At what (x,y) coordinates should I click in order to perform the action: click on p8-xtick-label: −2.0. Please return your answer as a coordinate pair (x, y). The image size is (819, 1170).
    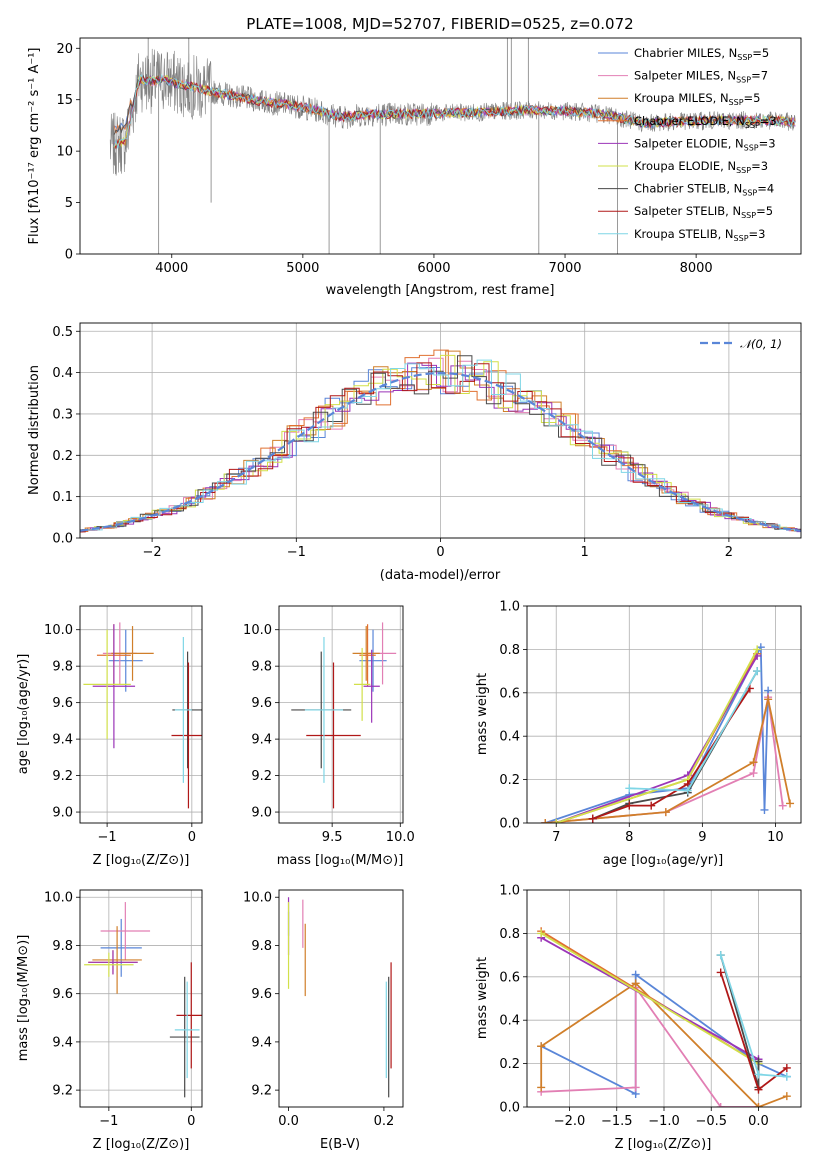
    Looking at the image, I should click on (570, 1121).